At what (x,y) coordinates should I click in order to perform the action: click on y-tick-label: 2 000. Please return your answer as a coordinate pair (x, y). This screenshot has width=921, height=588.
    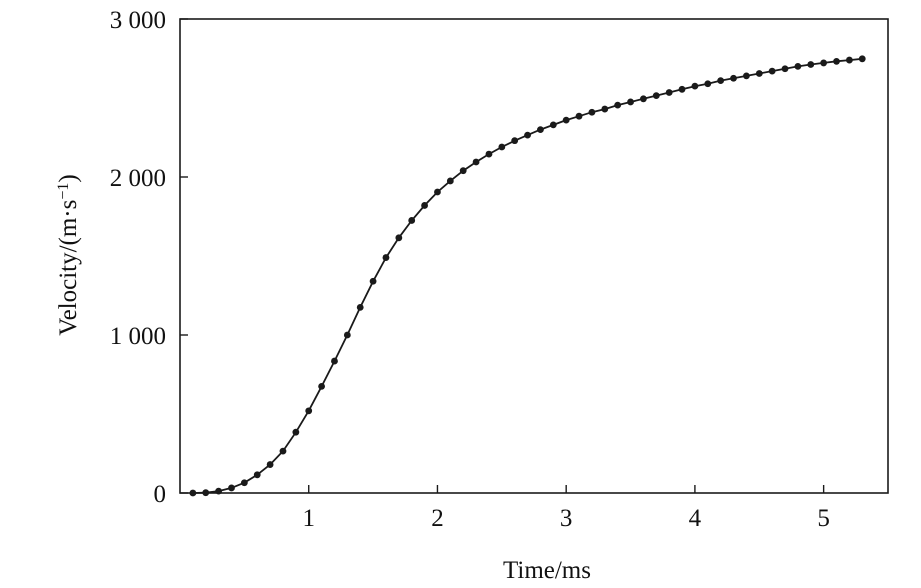
    Looking at the image, I should click on (138, 178).